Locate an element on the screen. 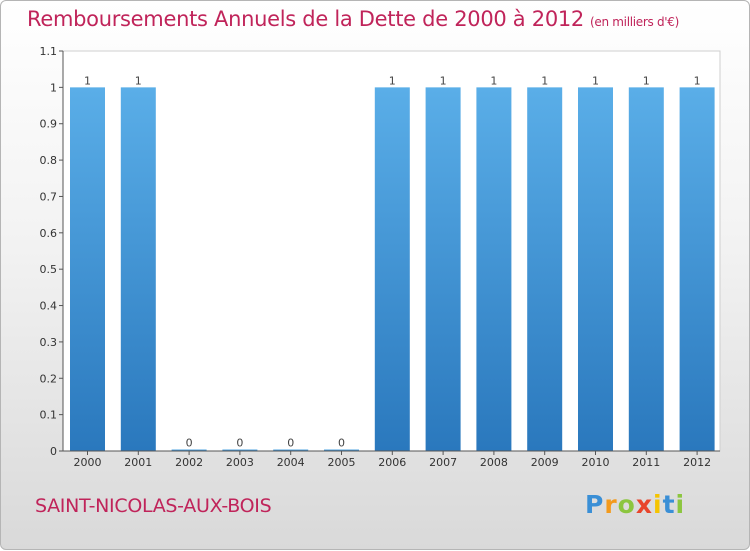 The height and width of the screenshot is (551, 750). x-tick-label: 2007 is located at coordinates (443, 462).